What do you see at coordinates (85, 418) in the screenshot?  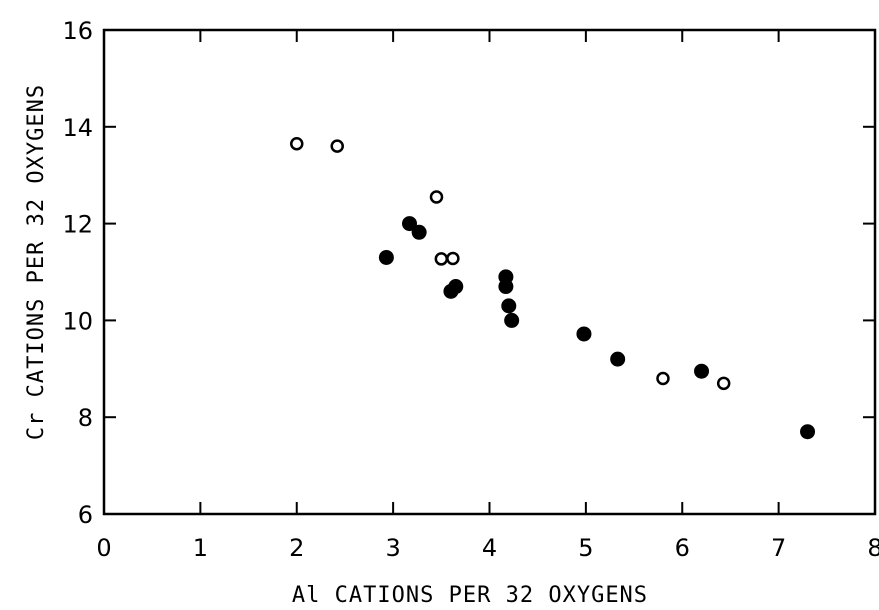 I see `y-tick-label: 8` at bounding box center [85, 418].